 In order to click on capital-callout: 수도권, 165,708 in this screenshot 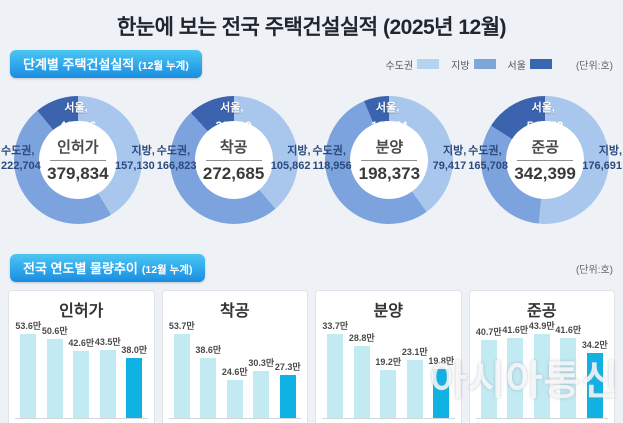, I will do `click(488, 159)`.